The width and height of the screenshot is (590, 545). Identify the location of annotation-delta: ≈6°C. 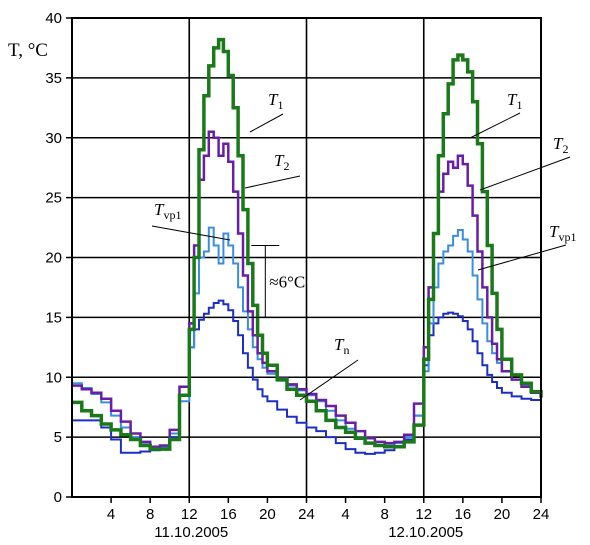
(287, 281).